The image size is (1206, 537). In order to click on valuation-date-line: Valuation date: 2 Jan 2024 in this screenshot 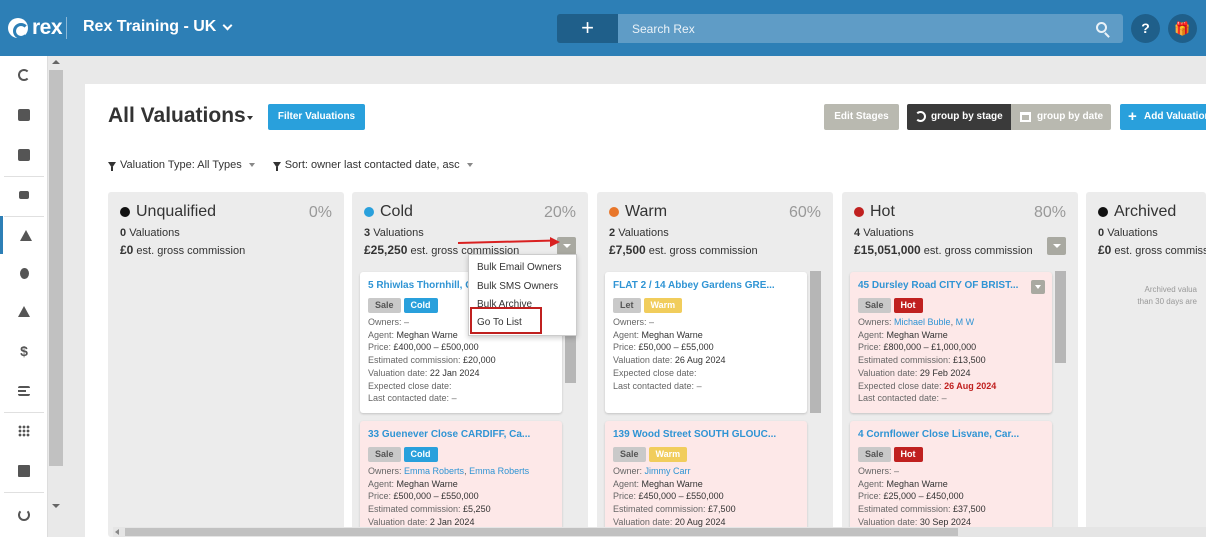, I will do `click(421, 521)`.